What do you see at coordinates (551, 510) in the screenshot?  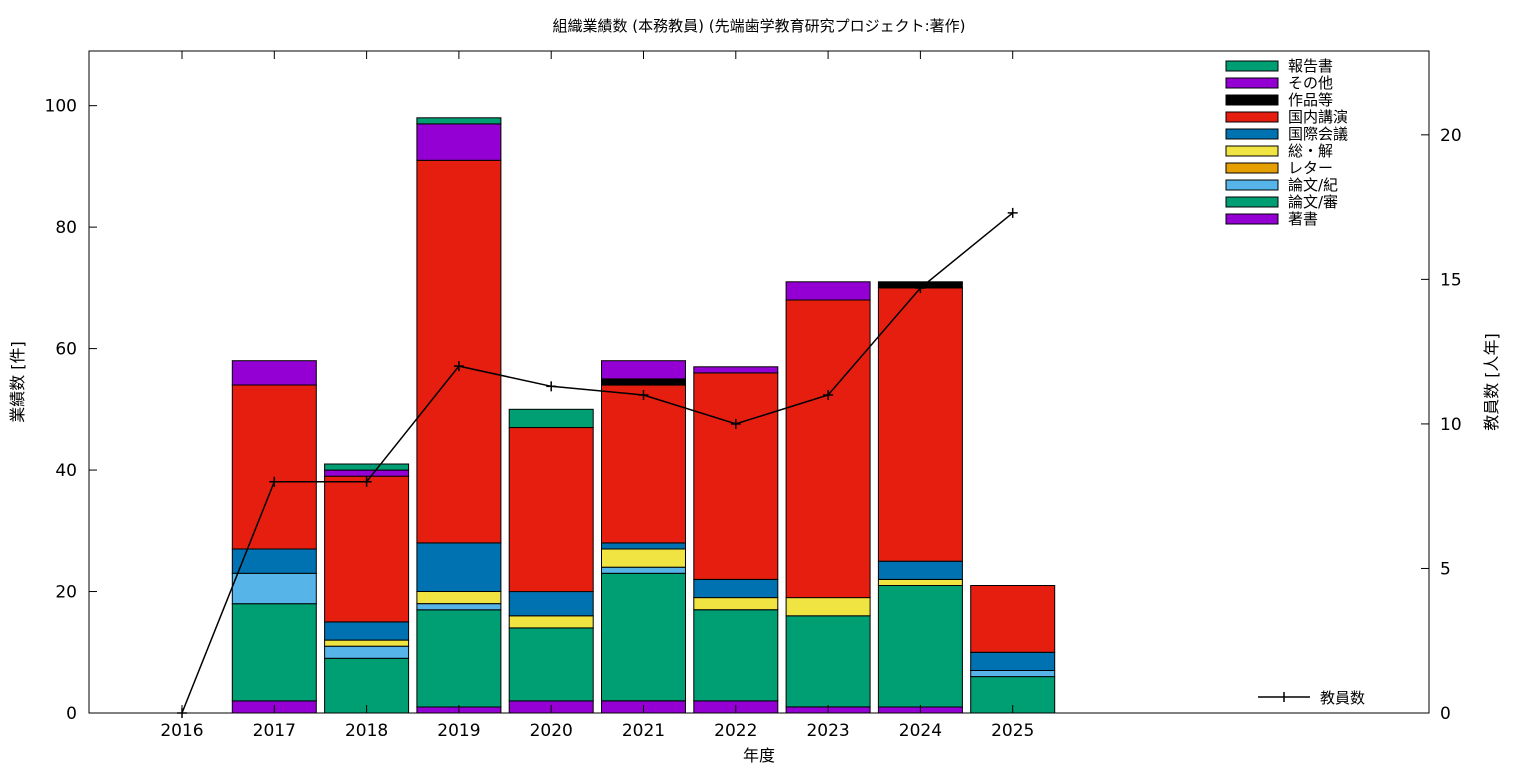 I see `bar-segment-2020-s6` at bounding box center [551, 510].